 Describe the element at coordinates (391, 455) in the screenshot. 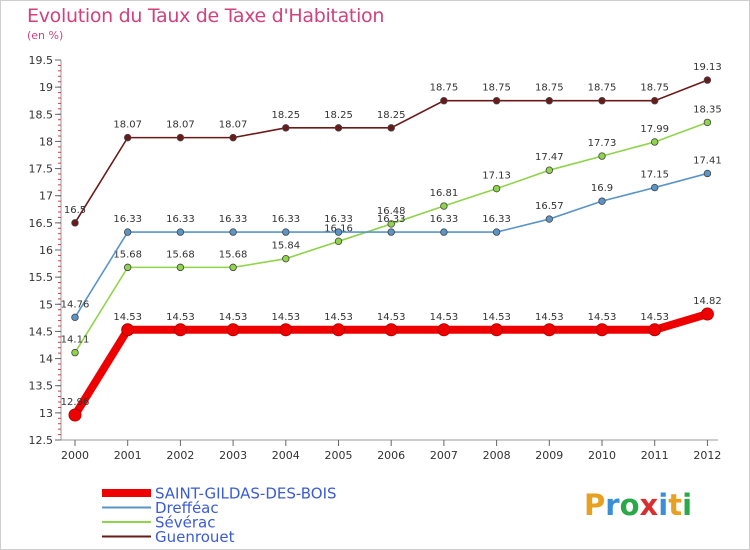

I see `x-tick-label: 2006` at that location.